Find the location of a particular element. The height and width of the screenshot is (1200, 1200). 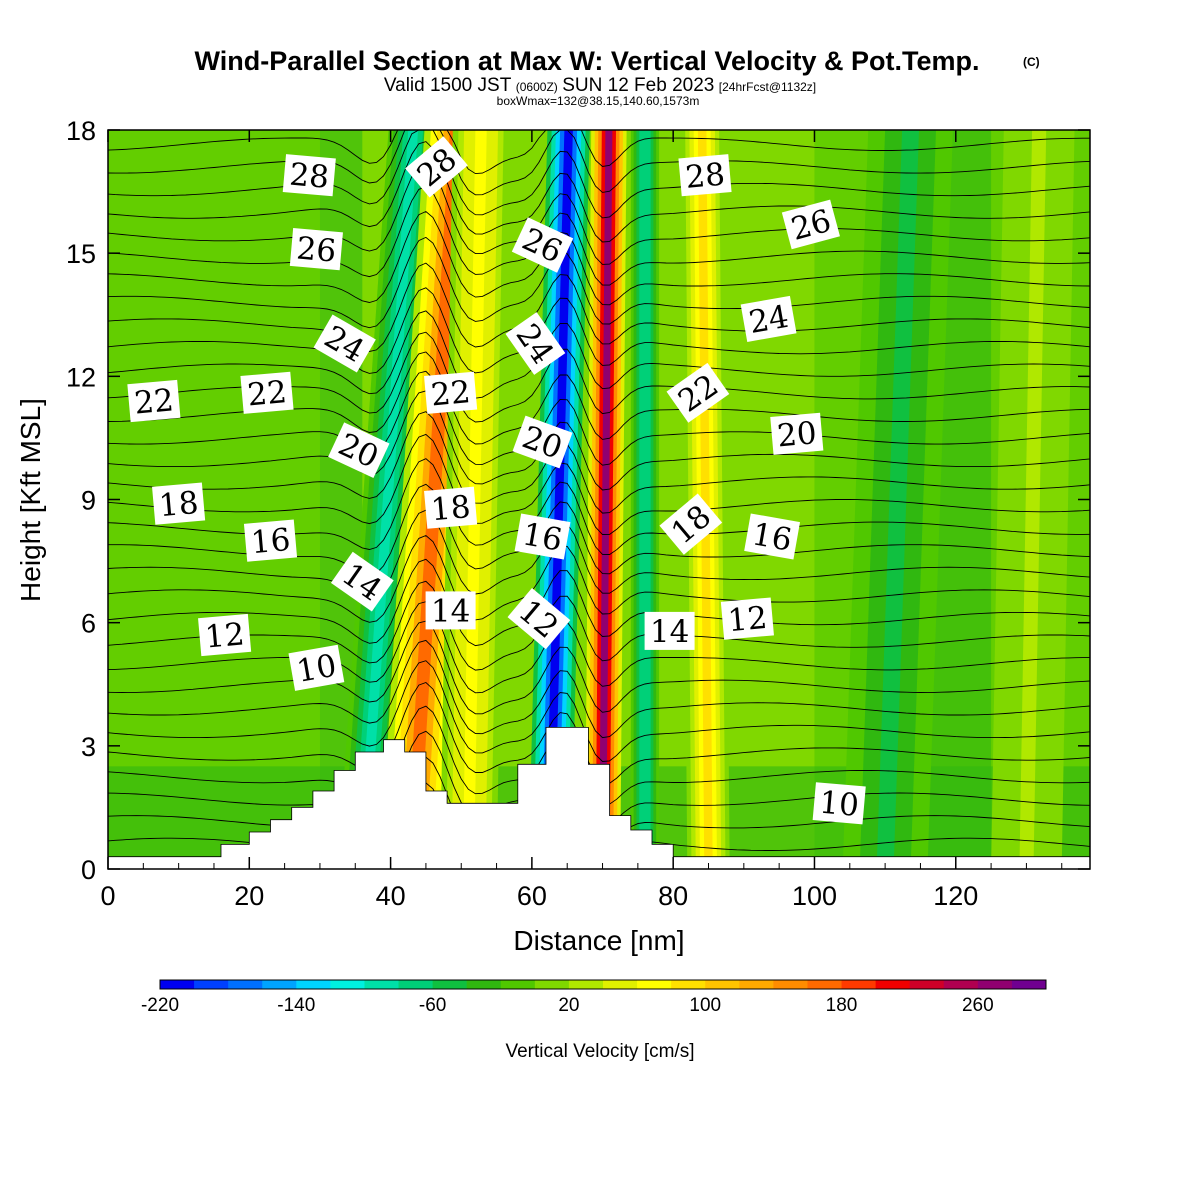

y-tick-label: 9 is located at coordinates (88, 501).